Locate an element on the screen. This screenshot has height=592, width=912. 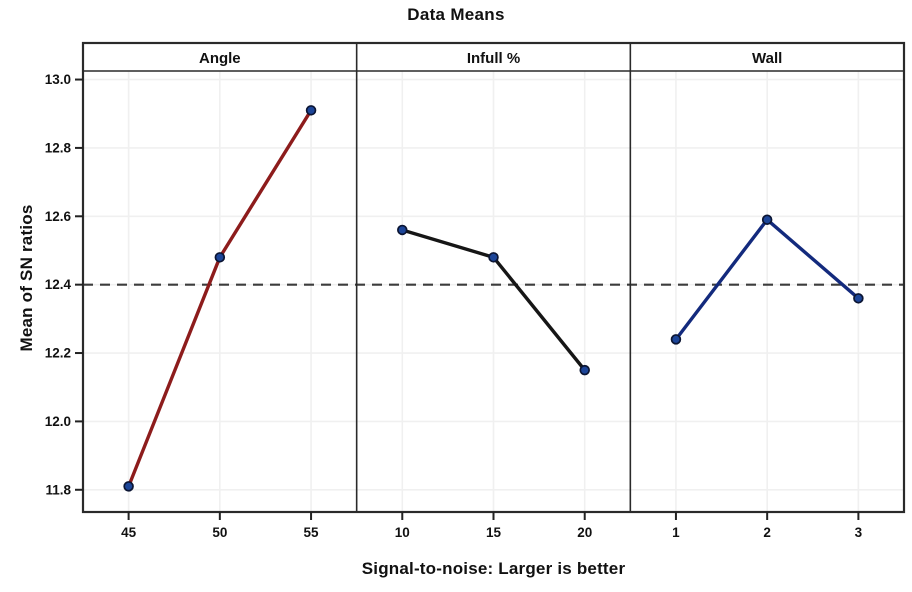
x-tick-label: 2 is located at coordinates (767, 532).